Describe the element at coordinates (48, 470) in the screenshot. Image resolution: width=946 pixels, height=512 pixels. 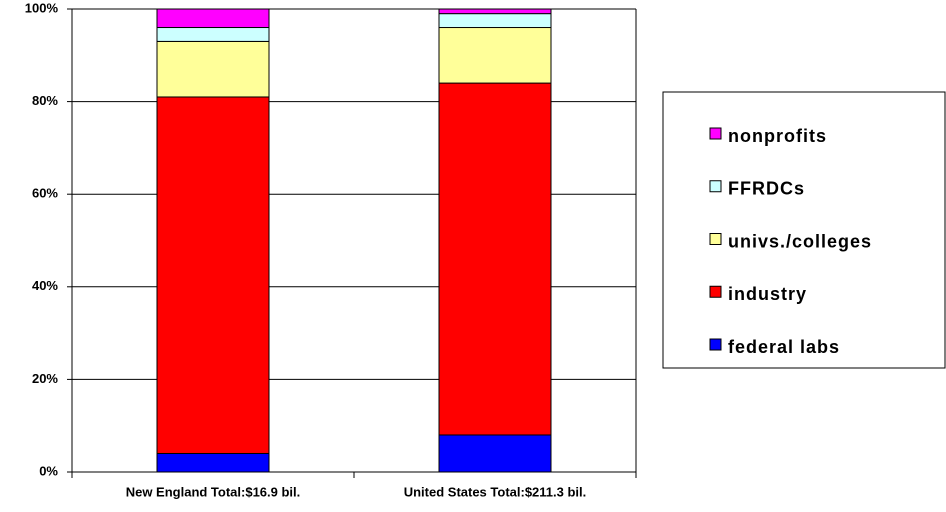
I see `y-tick-label: 0%` at that location.